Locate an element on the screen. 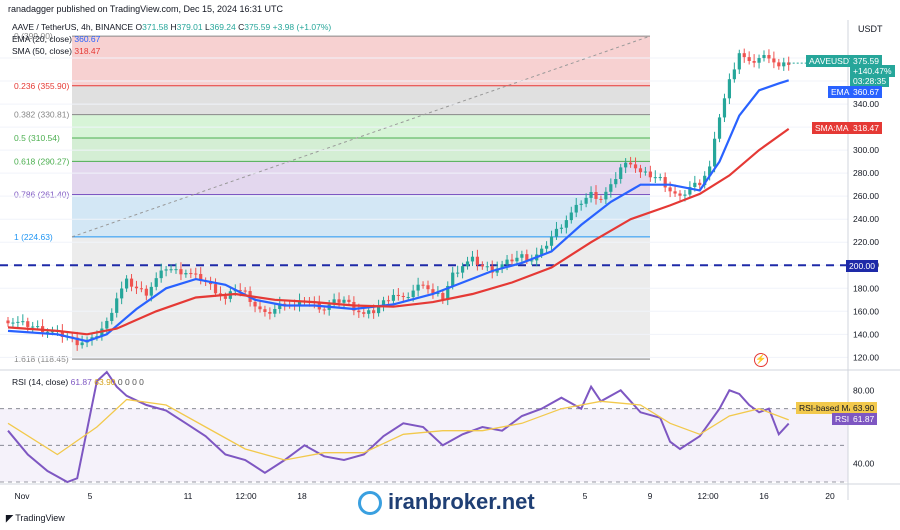  time-tick-label: Nov is located at coordinates (22, 496).